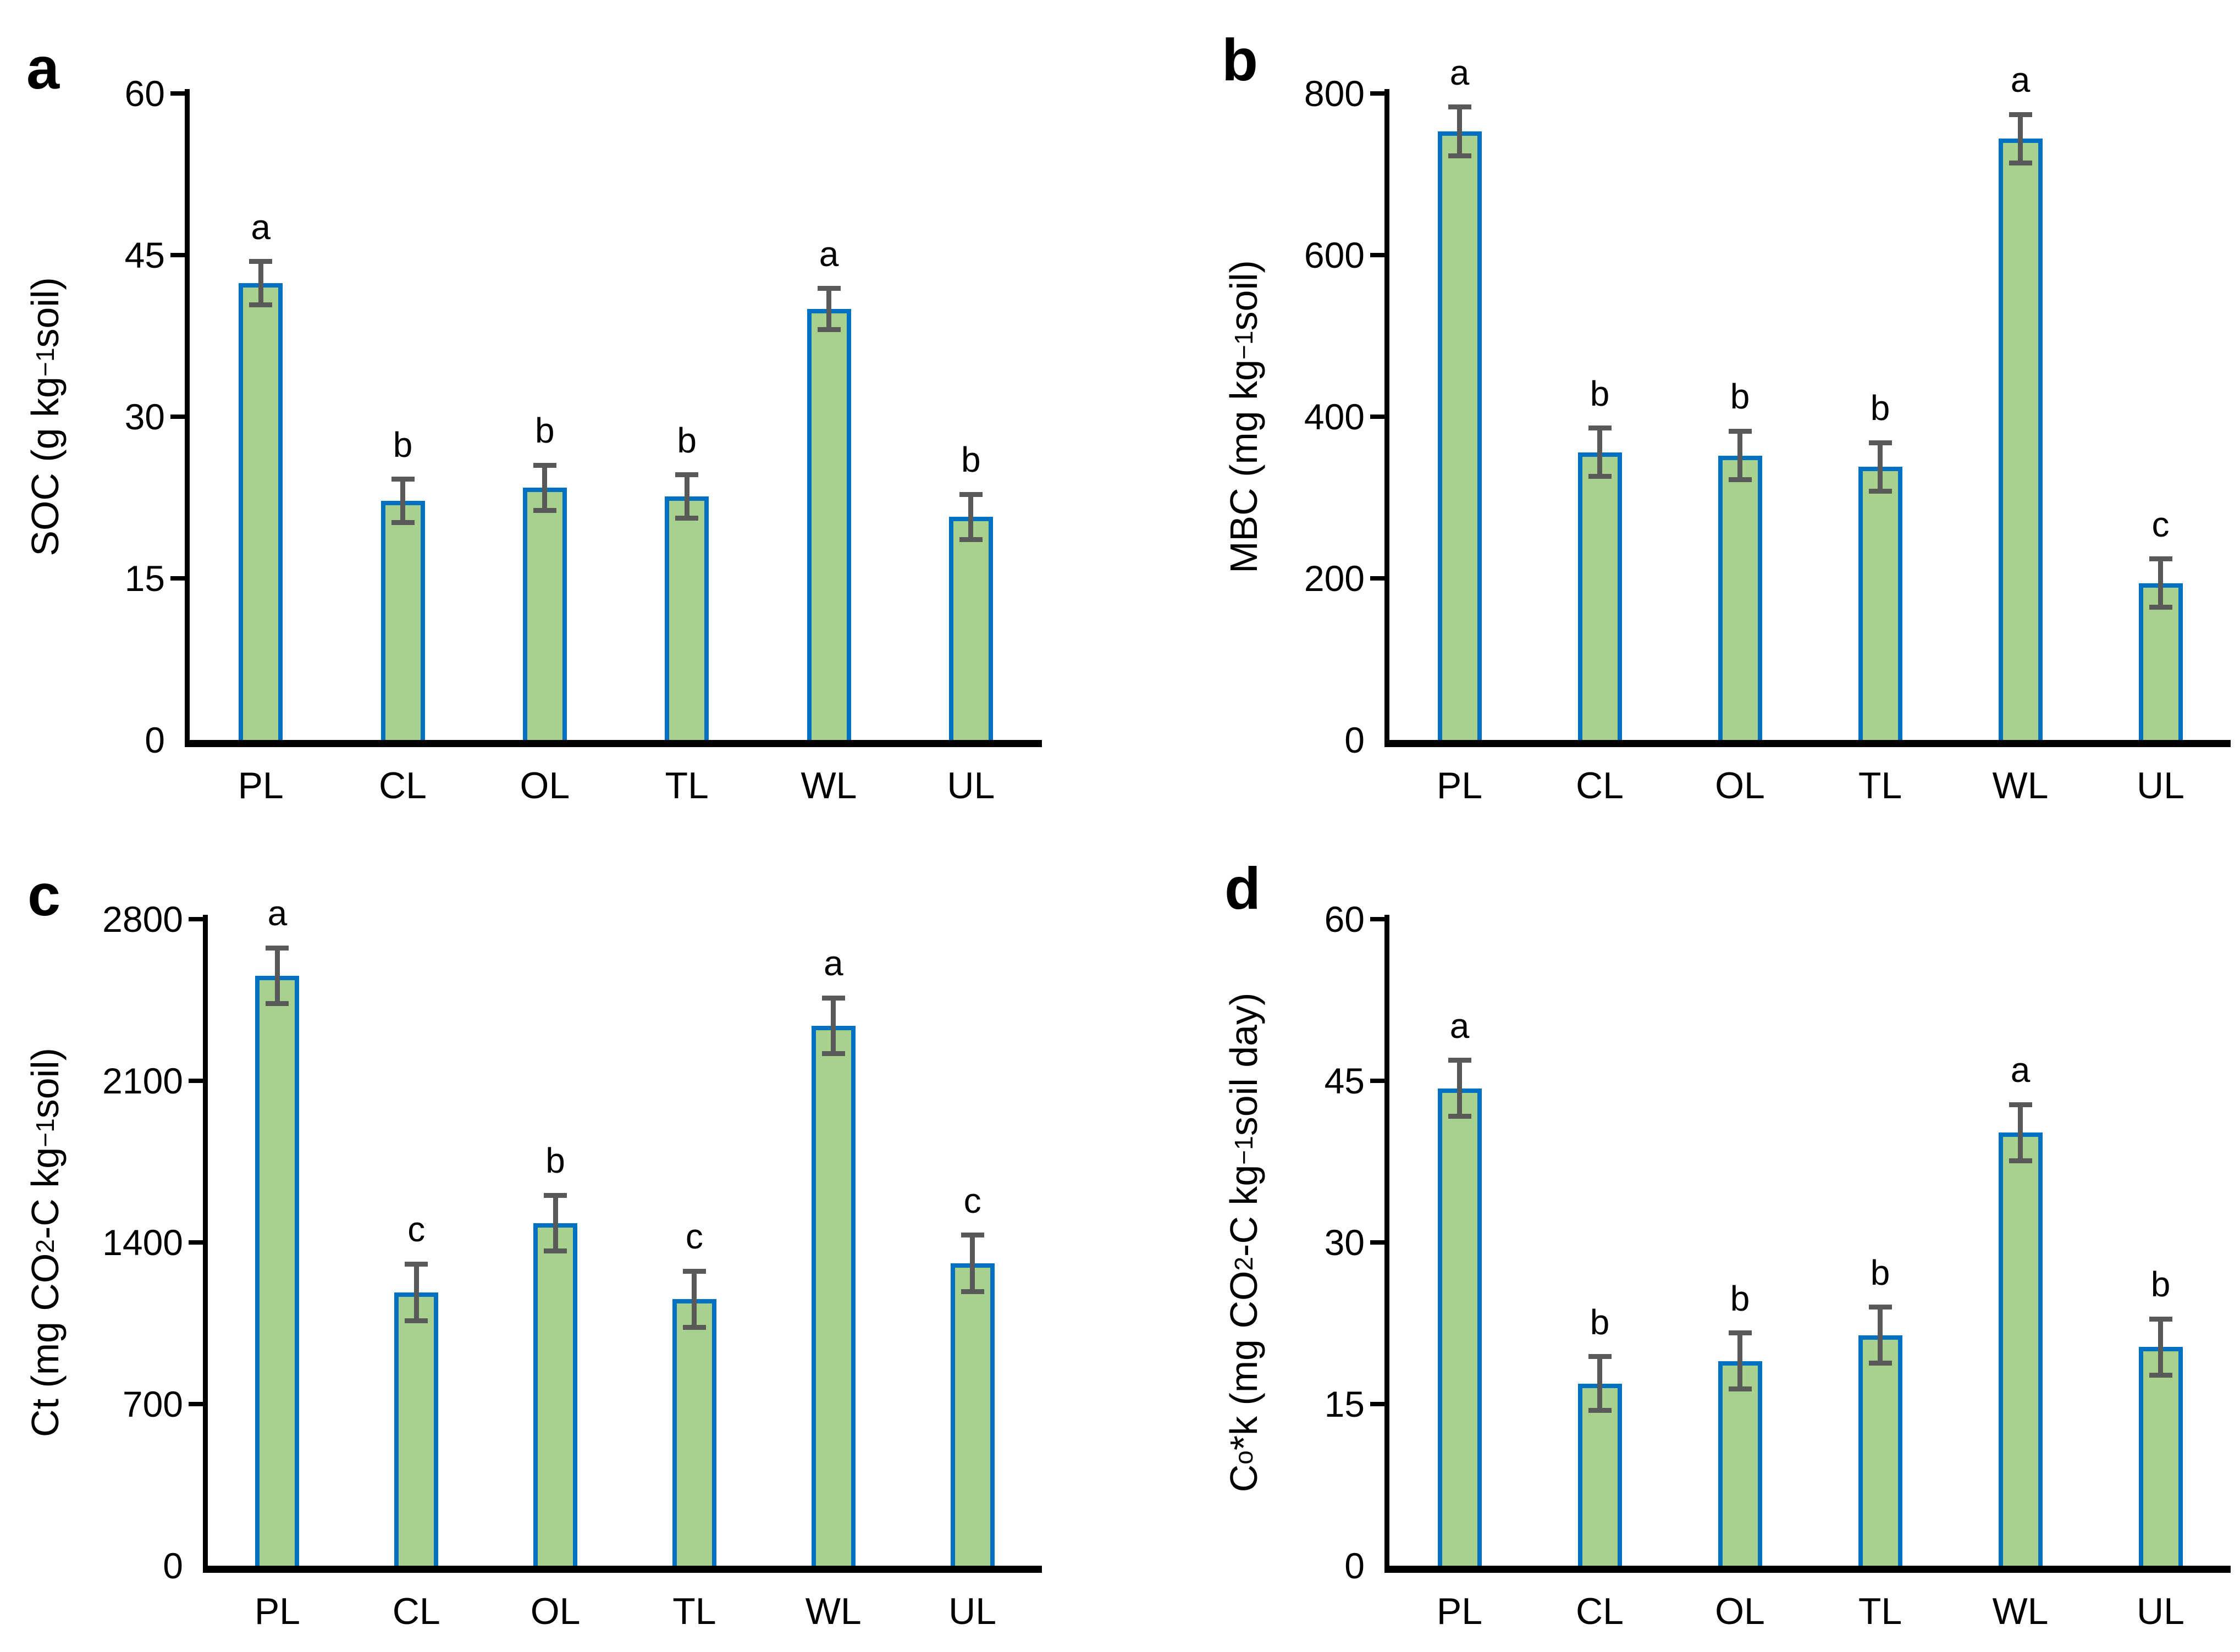 The width and height of the screenshot is (2240, 1652). What do you see at coordinates (45, 1242) in the screenshot?
I see `y-axis-label: Ct (mg CO 2 -C kg −1 soil)` at bounding box center [45, 1242].